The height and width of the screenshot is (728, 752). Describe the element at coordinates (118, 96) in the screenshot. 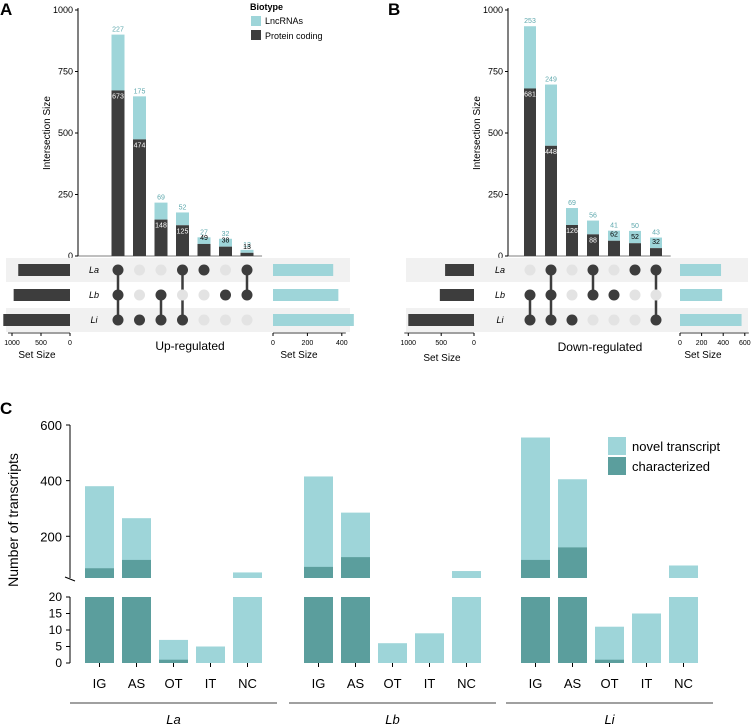

I see `p0-pc-data-label: 673` at that location.